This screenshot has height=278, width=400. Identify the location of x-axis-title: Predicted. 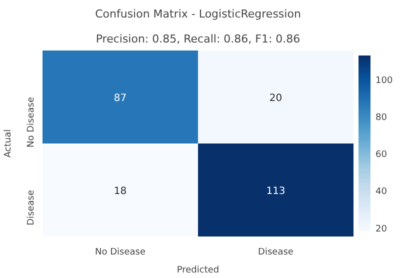
(198, 271).